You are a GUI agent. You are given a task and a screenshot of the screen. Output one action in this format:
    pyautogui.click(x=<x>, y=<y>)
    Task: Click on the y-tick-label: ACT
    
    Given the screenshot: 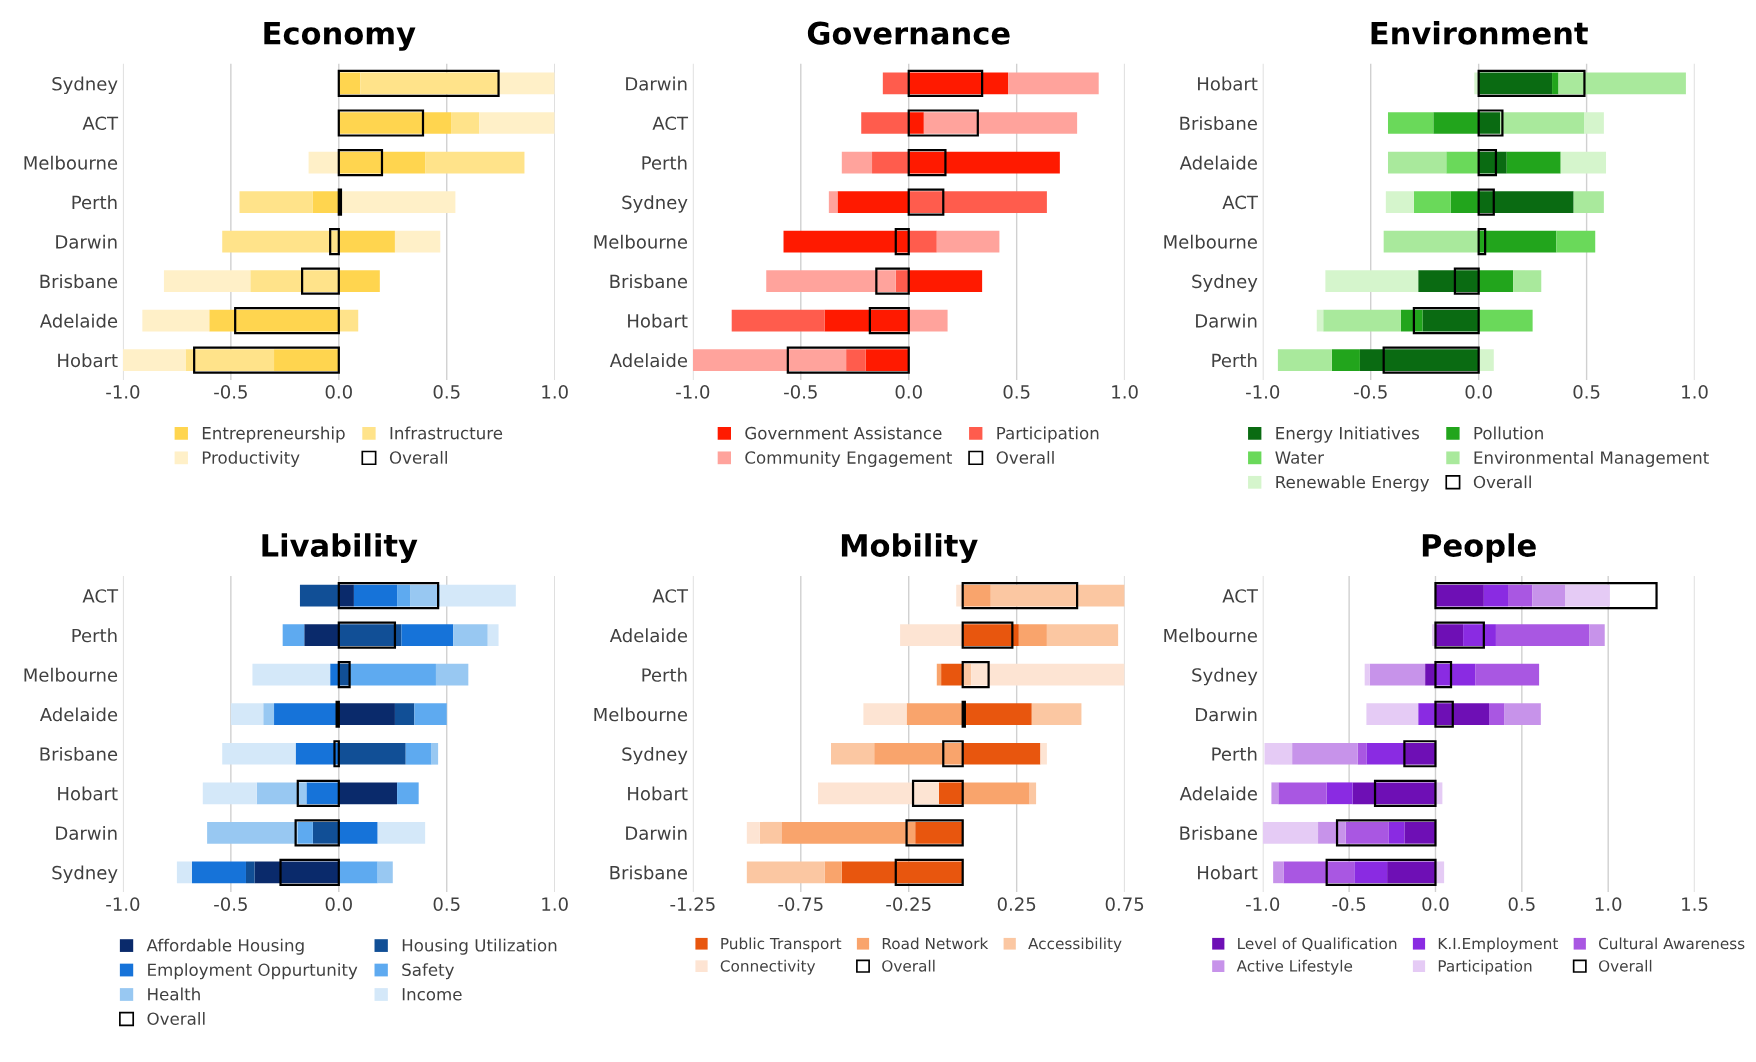 What is the action you would take?
    pyautogui.click(x=1240, y=202)
    